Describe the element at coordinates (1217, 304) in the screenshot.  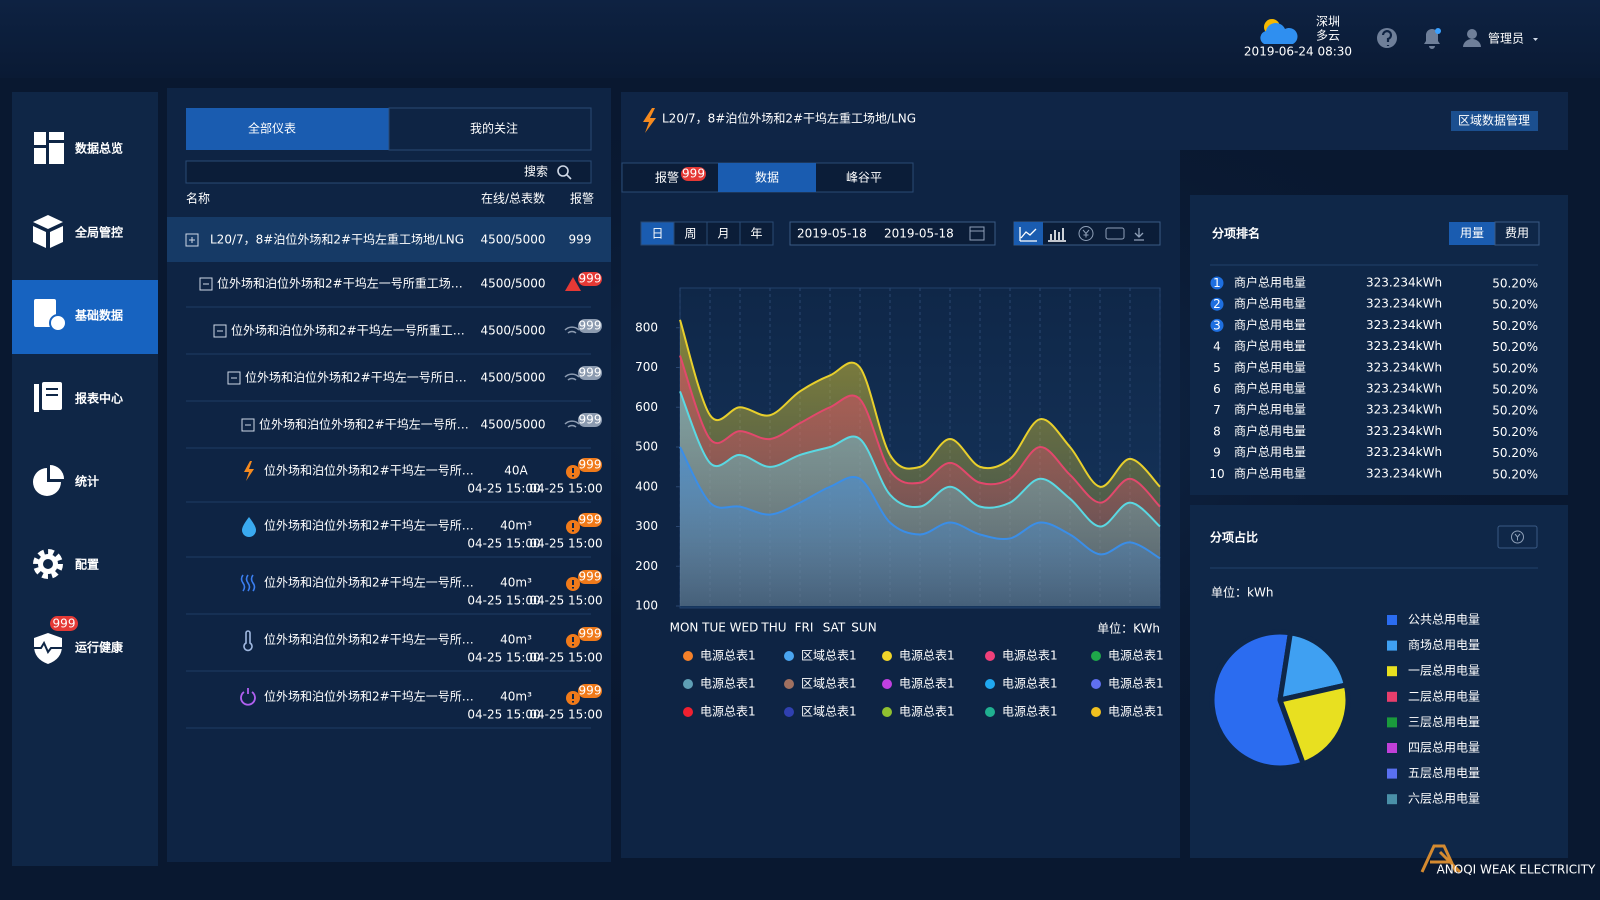
I see `rank: 2` at that location.